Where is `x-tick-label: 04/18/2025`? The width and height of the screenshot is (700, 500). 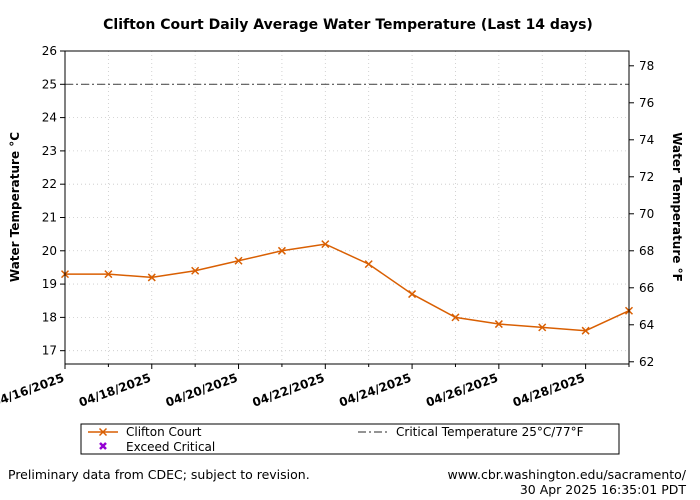 x-tick-label: 04/18/2025 is located at coordinates (115, 390).